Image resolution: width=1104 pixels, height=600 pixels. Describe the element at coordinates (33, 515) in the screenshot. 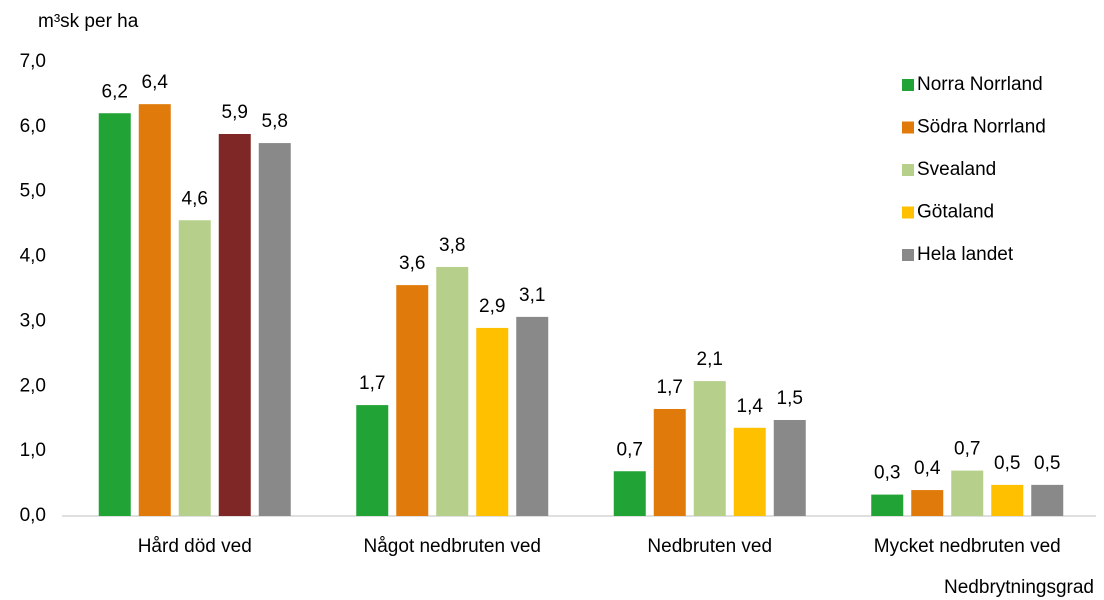

I see `y-tick-label: 0,0` at that location.